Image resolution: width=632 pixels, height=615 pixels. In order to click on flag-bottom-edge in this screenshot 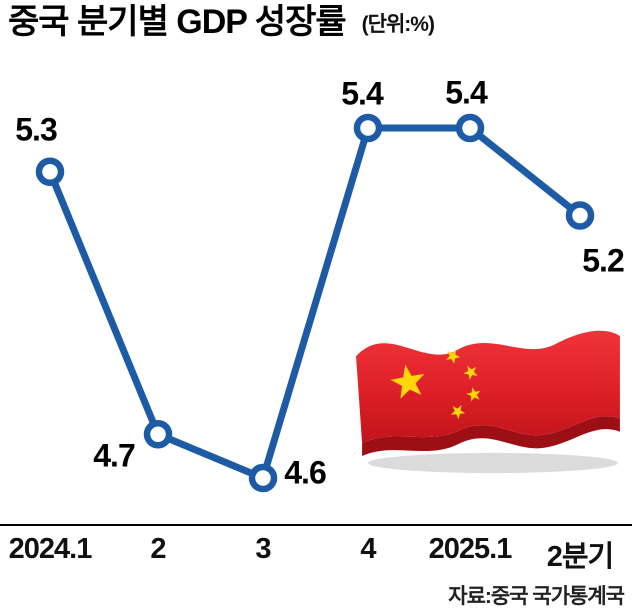, I will do `click(491, 436)`.